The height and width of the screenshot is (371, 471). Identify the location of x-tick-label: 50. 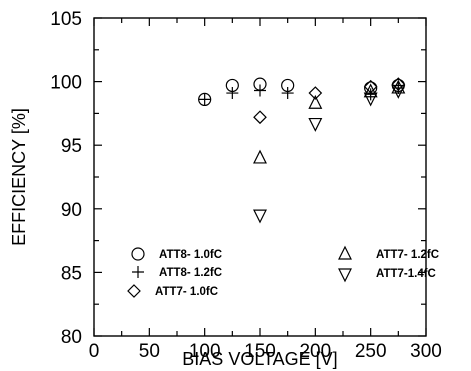
(149, 351).